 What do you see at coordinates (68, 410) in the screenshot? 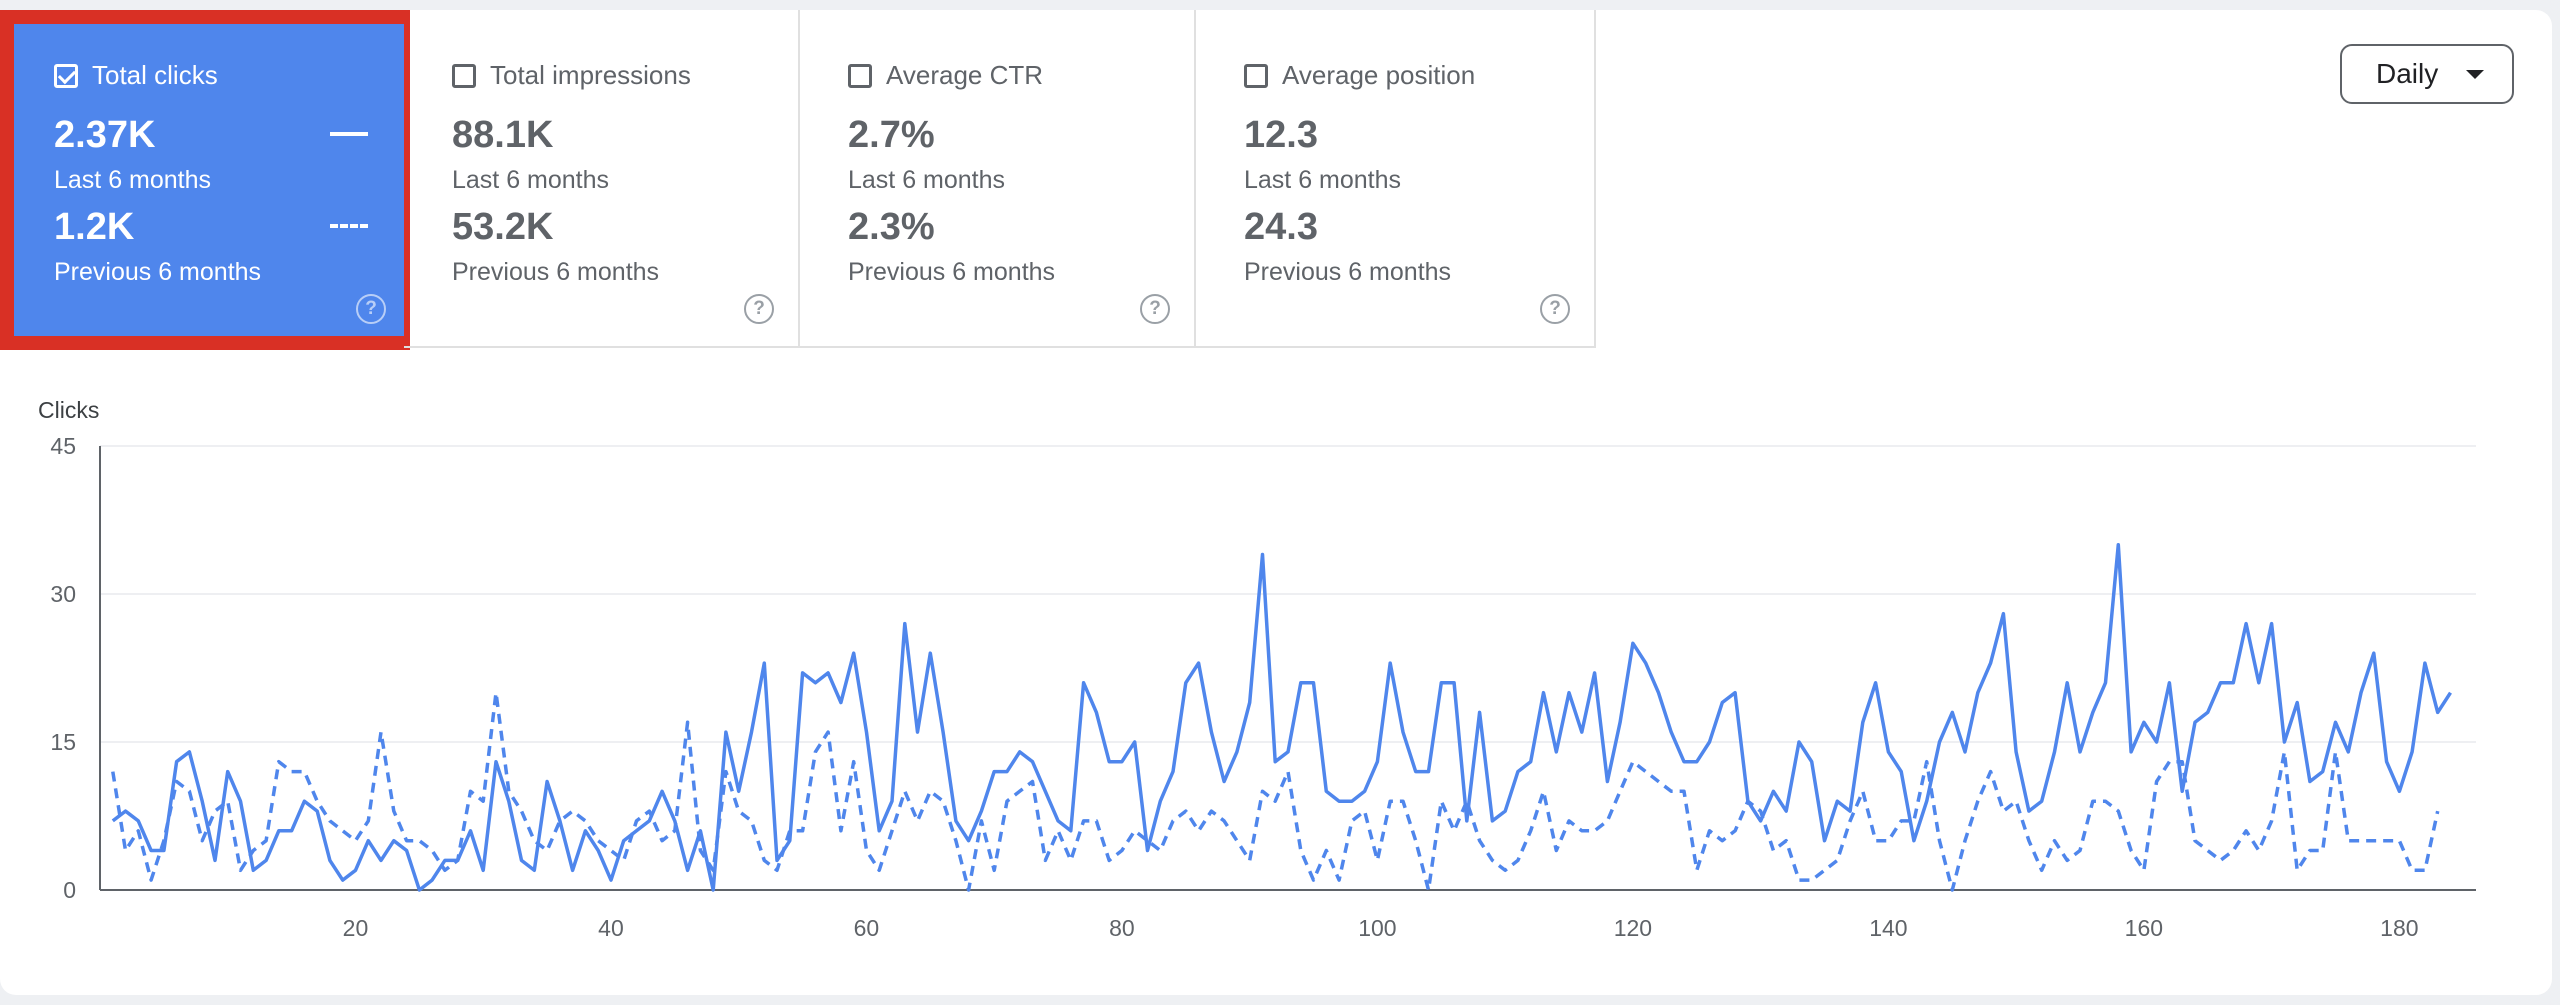
I see `y-axis-label: Clicks` at bounding box center [68, 410].